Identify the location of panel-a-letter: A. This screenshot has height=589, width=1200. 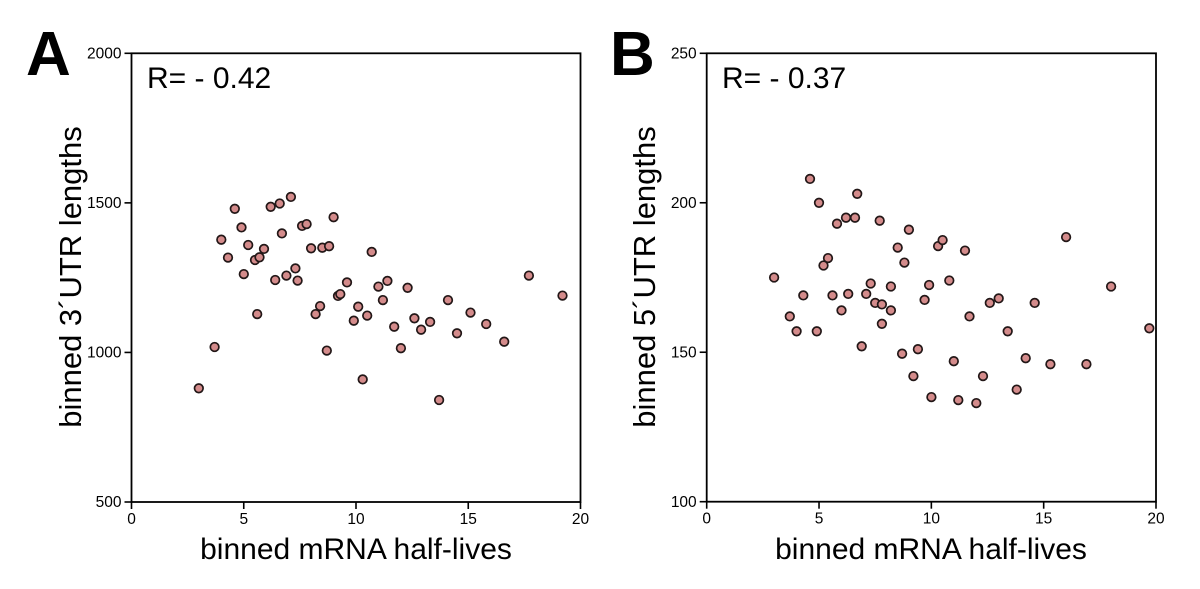
(48, 54).